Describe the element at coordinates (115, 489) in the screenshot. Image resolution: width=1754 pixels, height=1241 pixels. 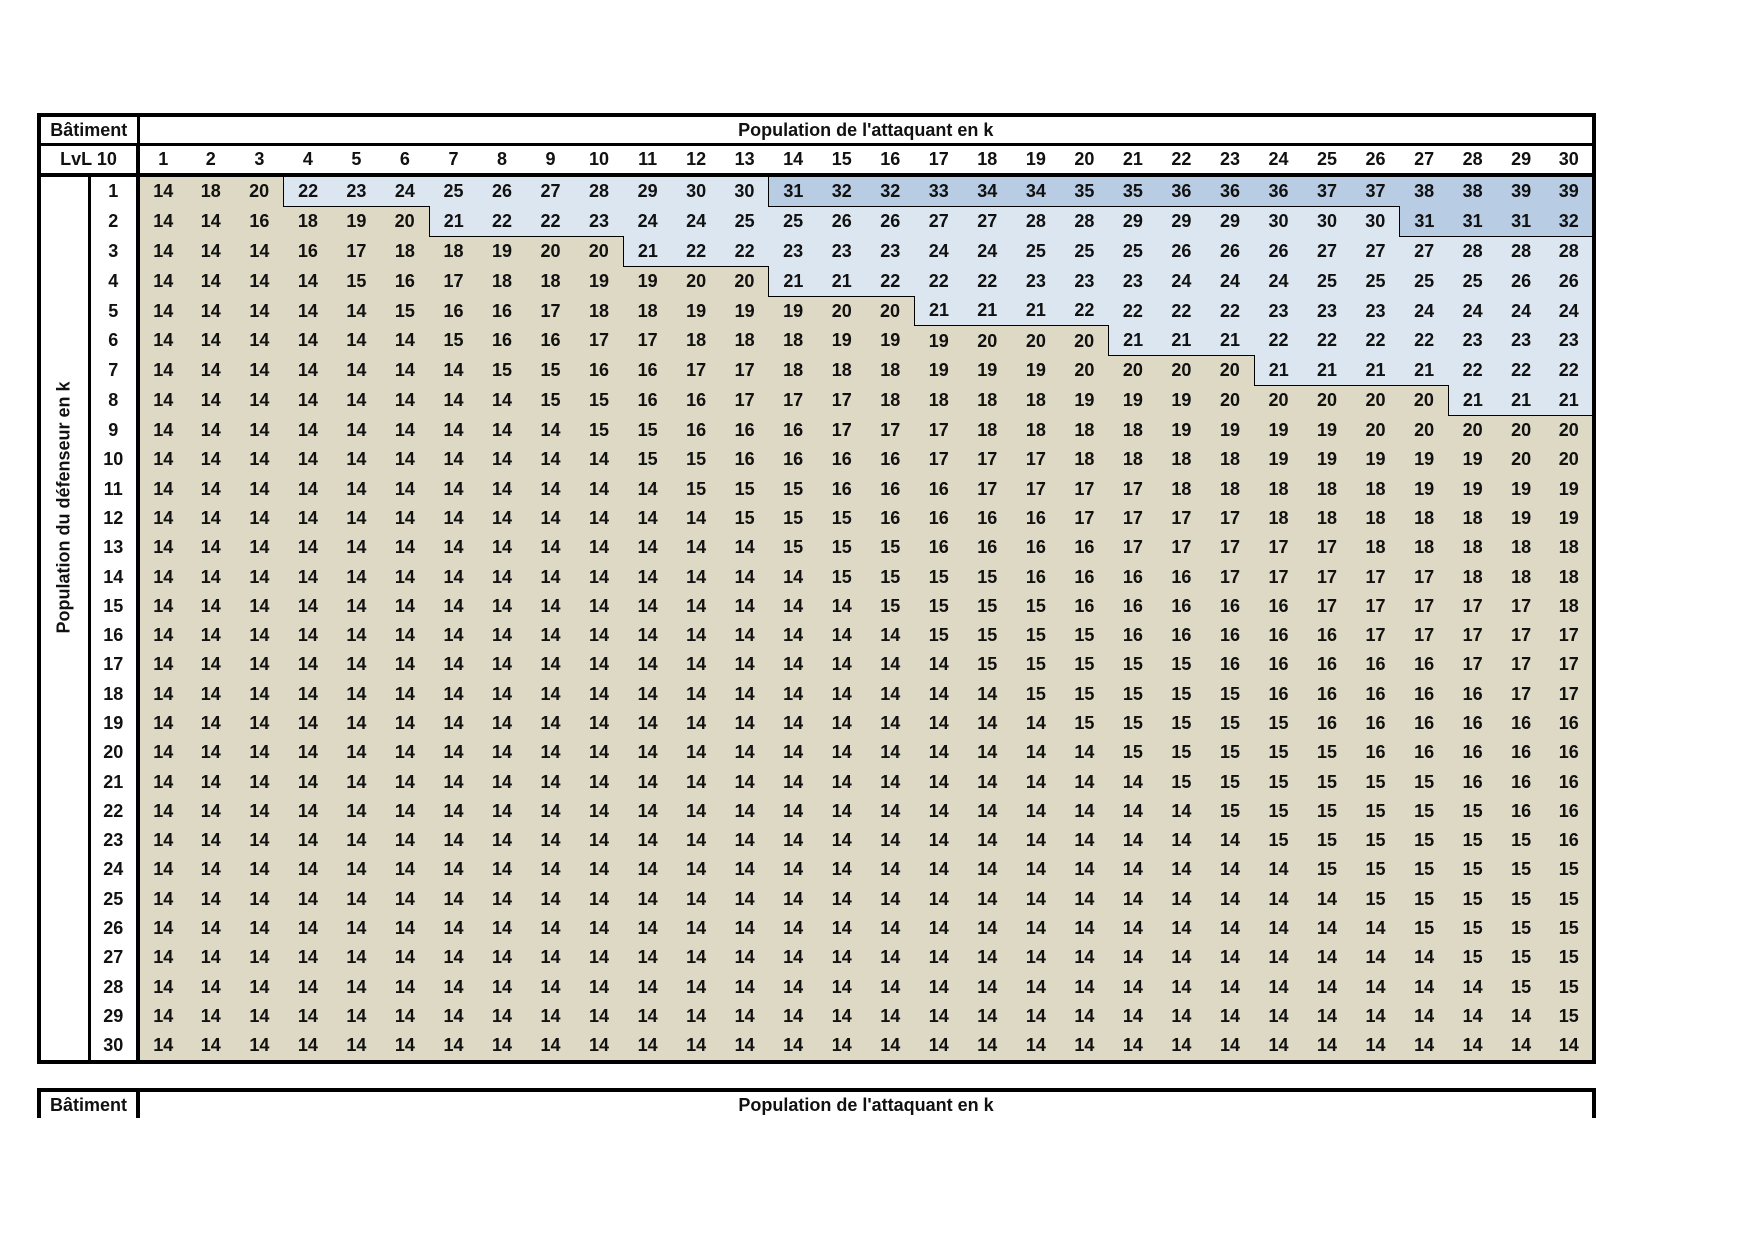
I see `row-label: 11` at that location.